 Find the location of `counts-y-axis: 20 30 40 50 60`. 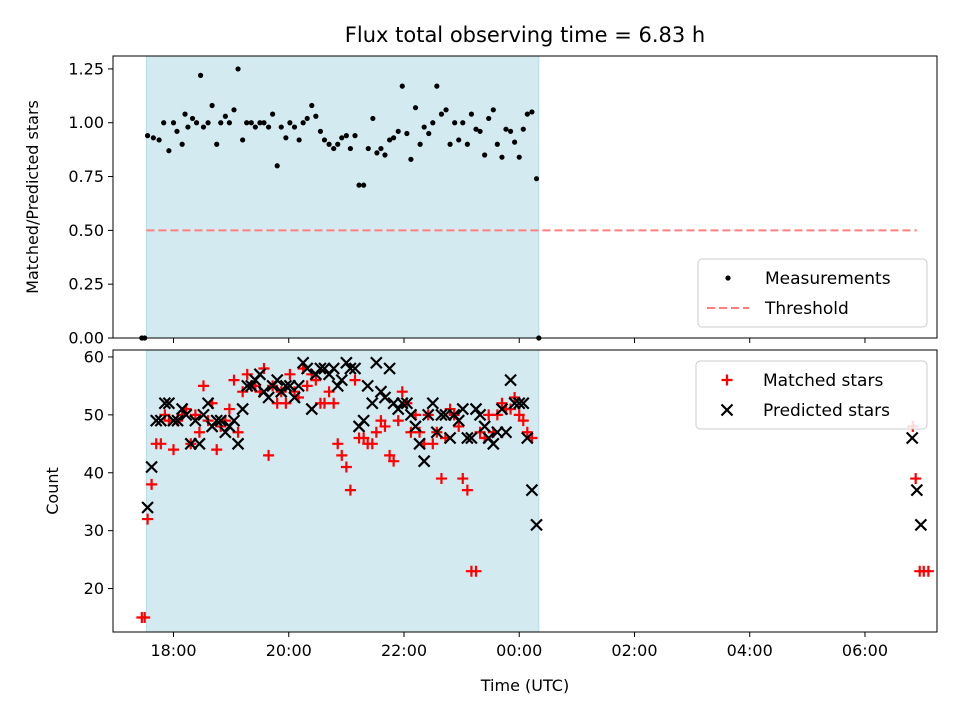

counts-y-axis: 20 30 40 50 60 is located at coordinates (98, 472).